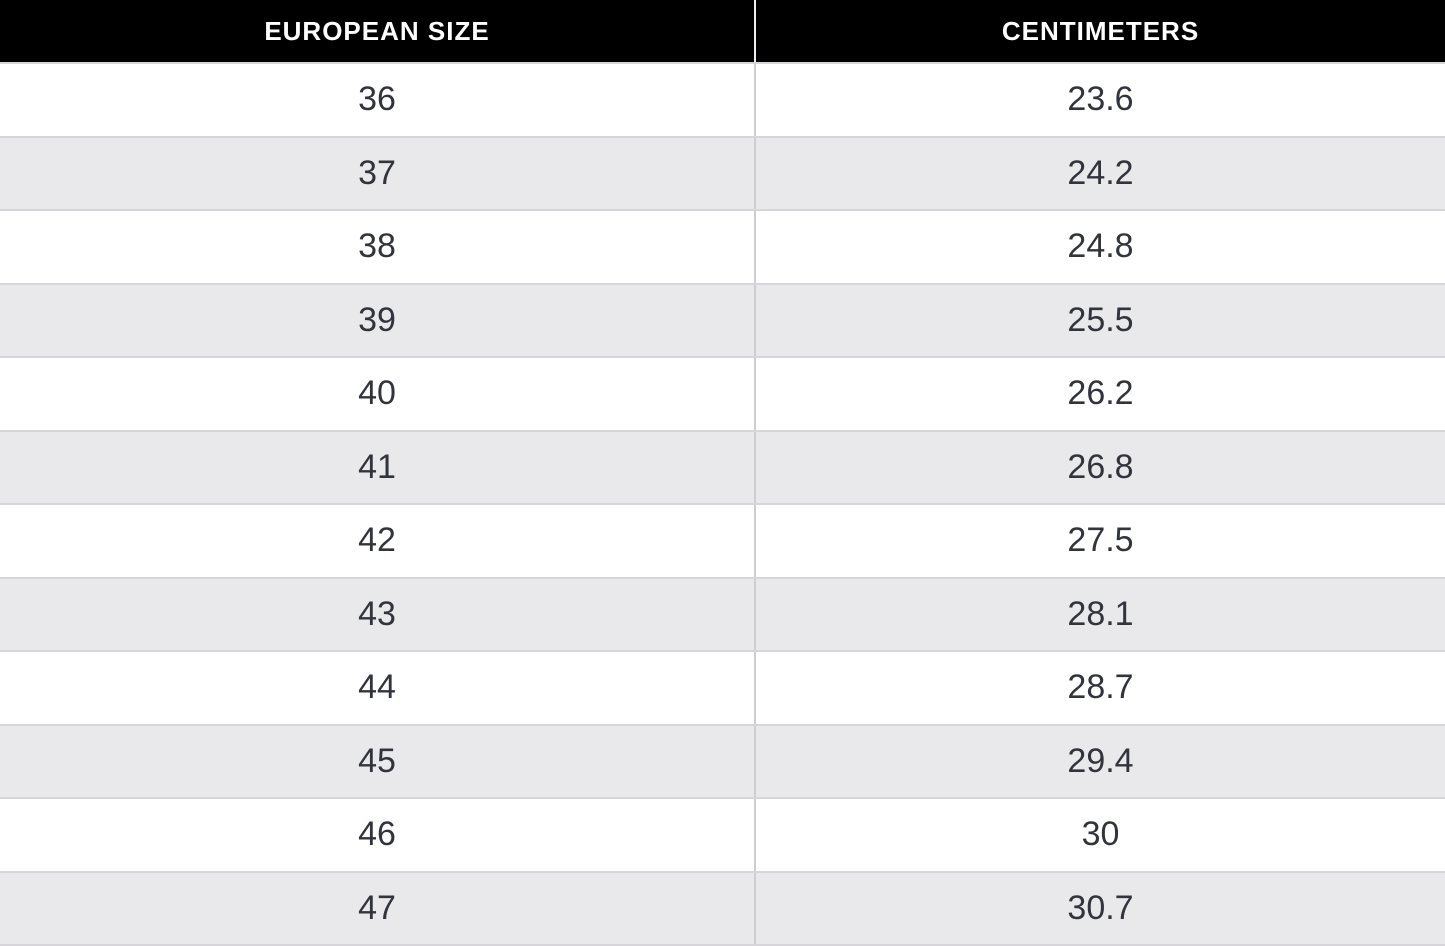 The image size is (1445, 946). What do you see at coordinates (1100, 467) in the screenshot?
I see `cell-centimeters: 26.8` at bounding box center [1100, 467].